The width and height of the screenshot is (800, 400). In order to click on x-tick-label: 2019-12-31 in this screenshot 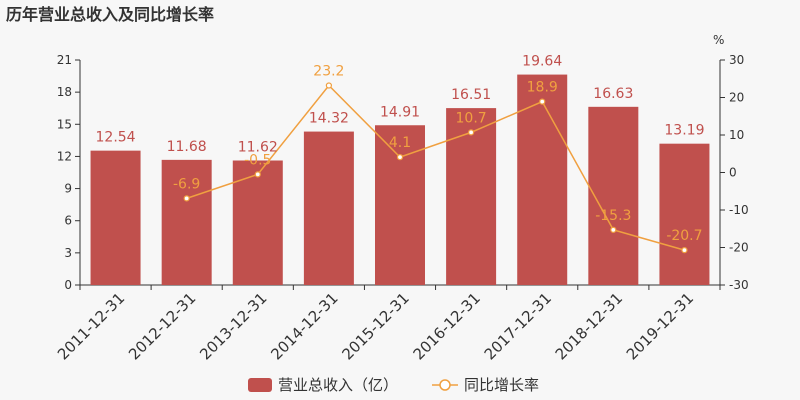, I will do `click(660, 326)`.